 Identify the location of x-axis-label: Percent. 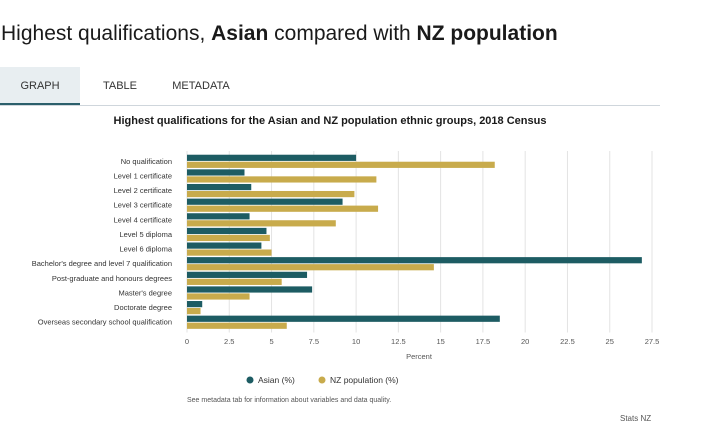
(419, 356).